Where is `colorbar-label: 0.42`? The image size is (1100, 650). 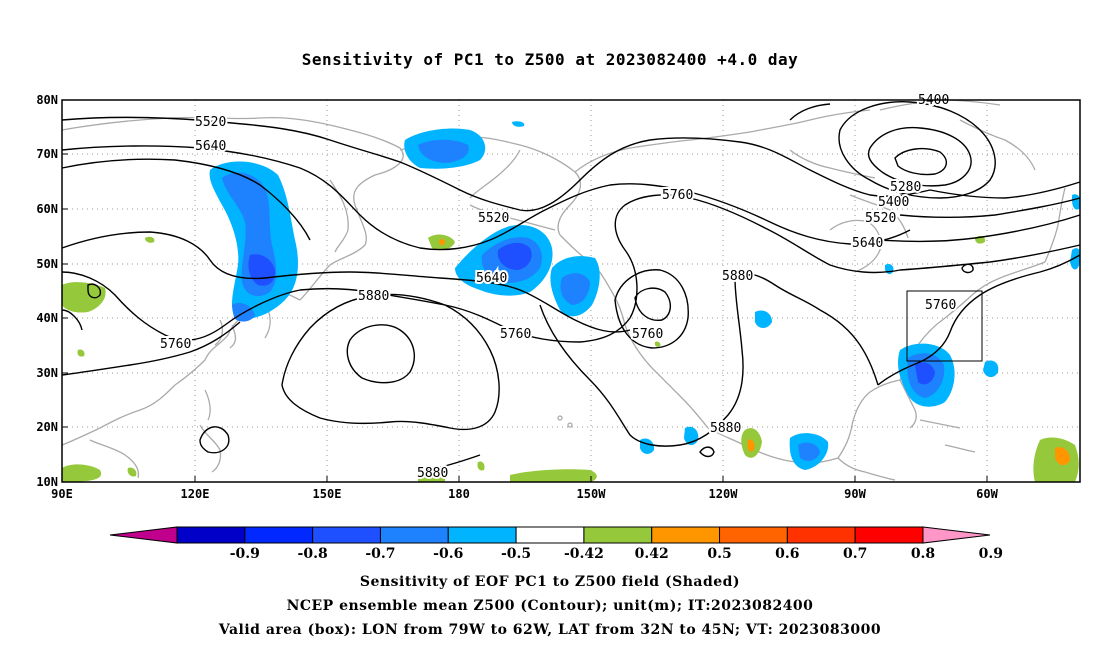 colorbar-label: 0.42 is located at coordinates (652, 554).